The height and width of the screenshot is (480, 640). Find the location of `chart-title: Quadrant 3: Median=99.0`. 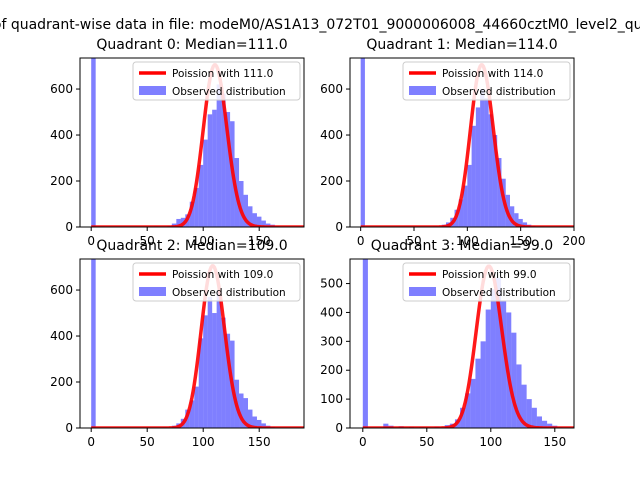

chart-title: Quadrant 3: Median=99.0 is located at coordinates (462, 246).